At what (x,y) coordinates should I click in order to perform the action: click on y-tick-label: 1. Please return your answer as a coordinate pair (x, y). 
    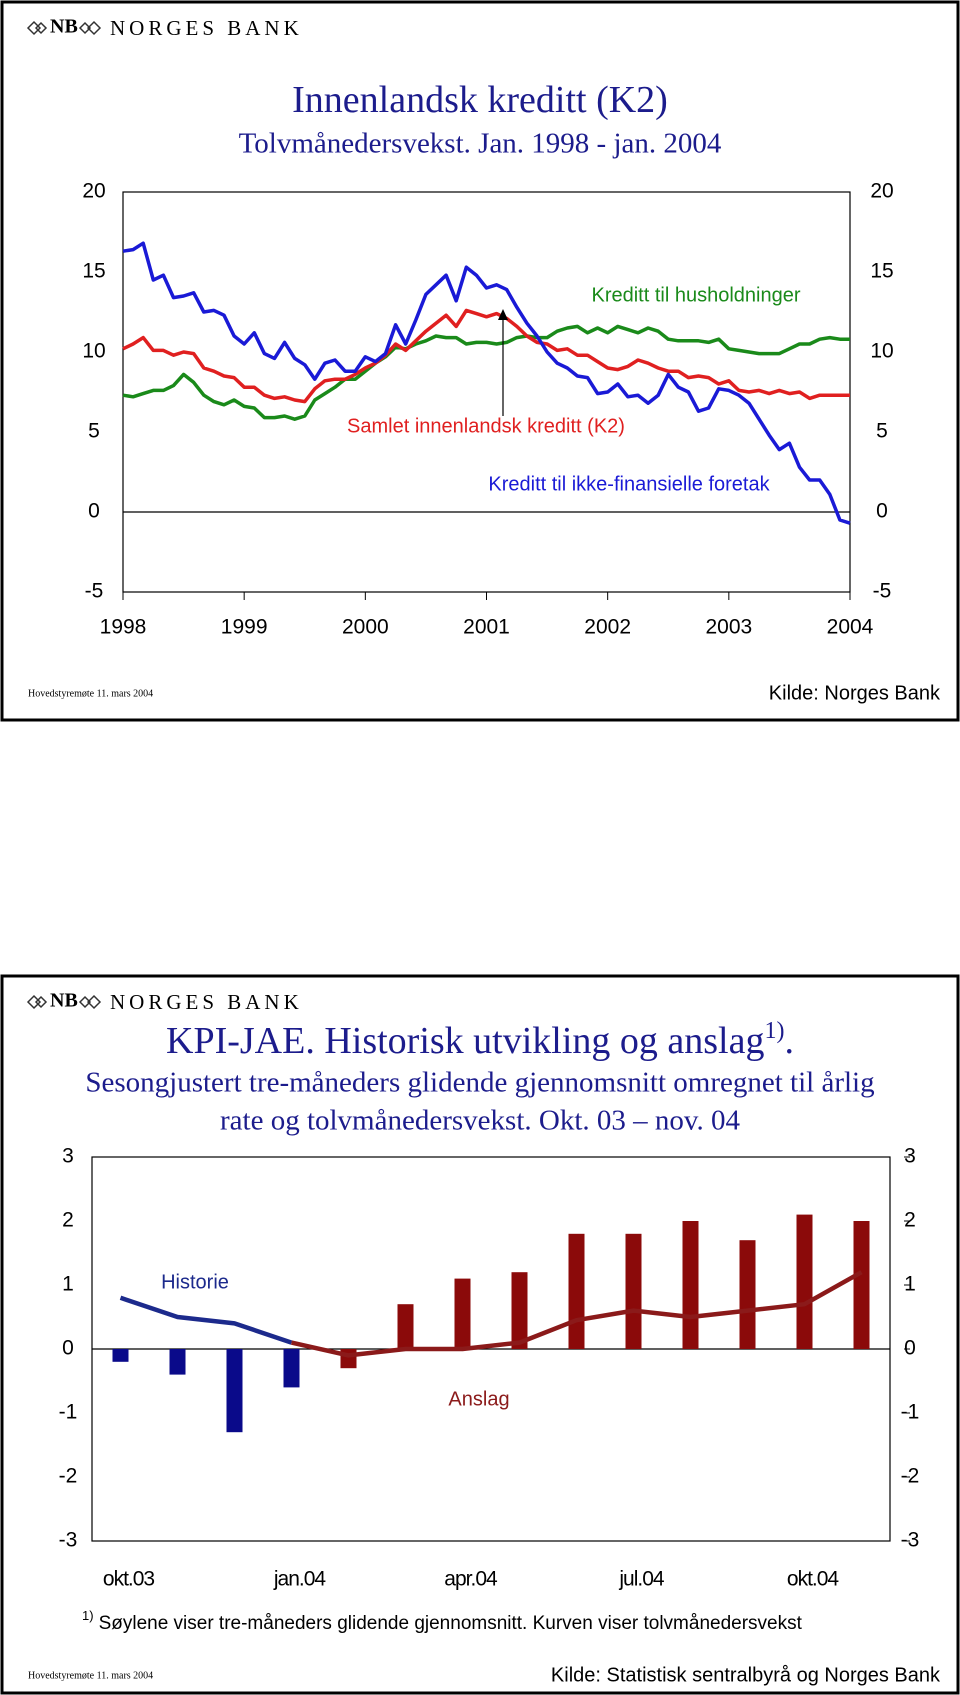
    Looking at the image, I should click on (68, 1284).